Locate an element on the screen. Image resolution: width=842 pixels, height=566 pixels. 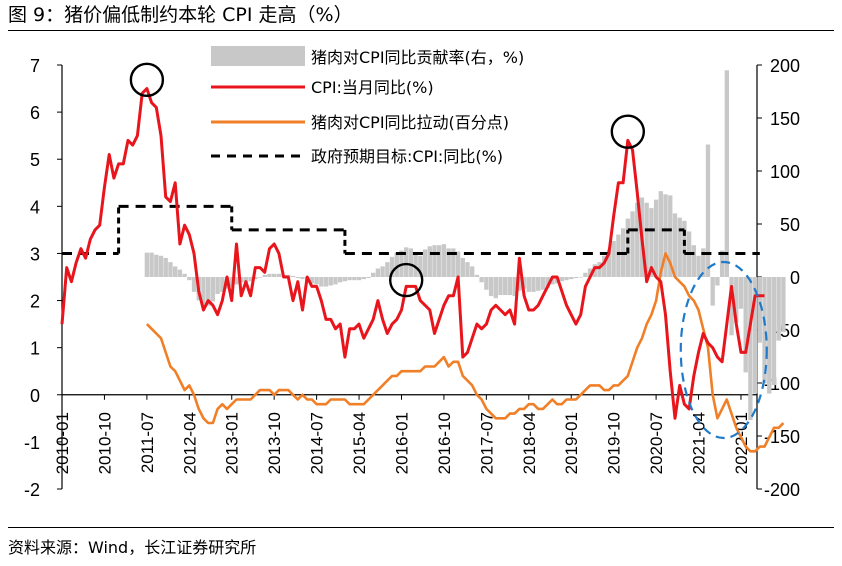
source-note: 资料来源：Wind，长江证券研究所 is located at coordinates (132, 547).